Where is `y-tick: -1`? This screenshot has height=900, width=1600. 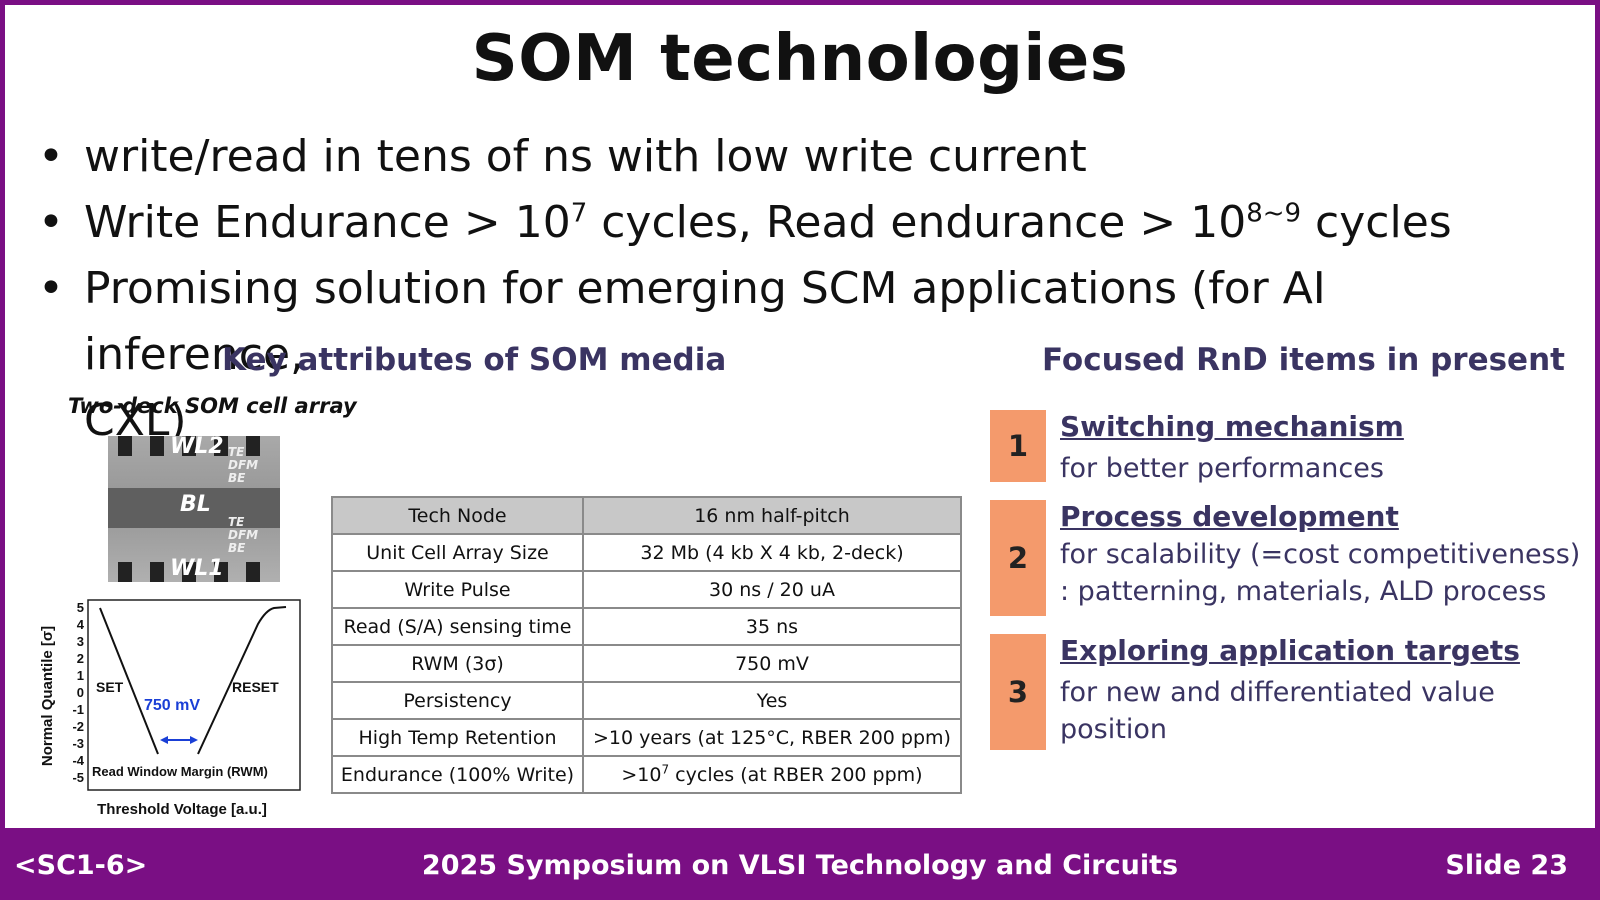
y-tick: -1 is located at coordinates (78, 709).